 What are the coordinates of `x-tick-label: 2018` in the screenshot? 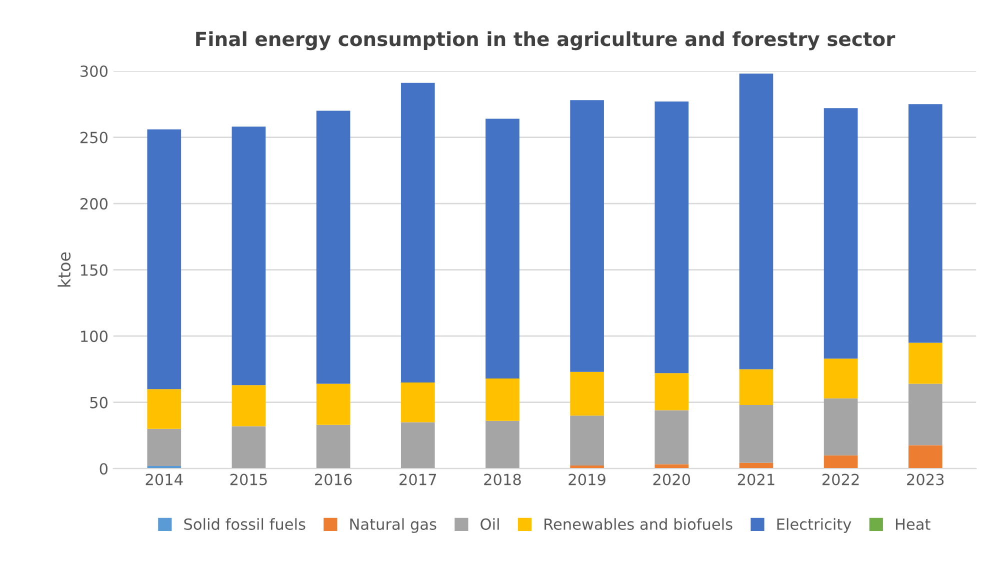 It's located at (502, 480).